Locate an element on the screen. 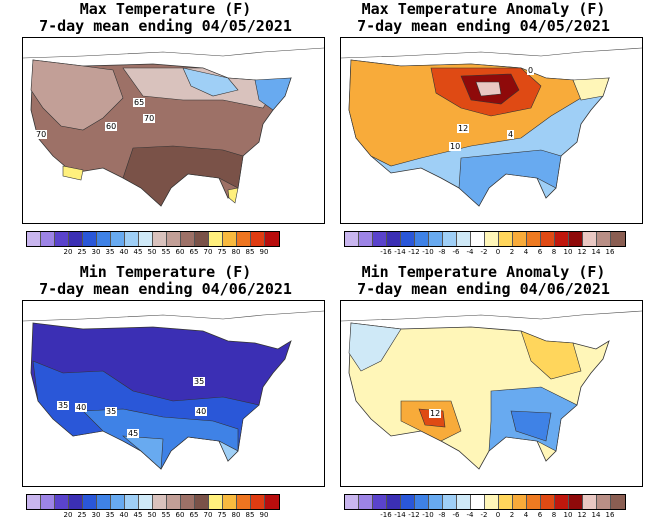  colorbar-anomaly is located at coordinates (485, 502).